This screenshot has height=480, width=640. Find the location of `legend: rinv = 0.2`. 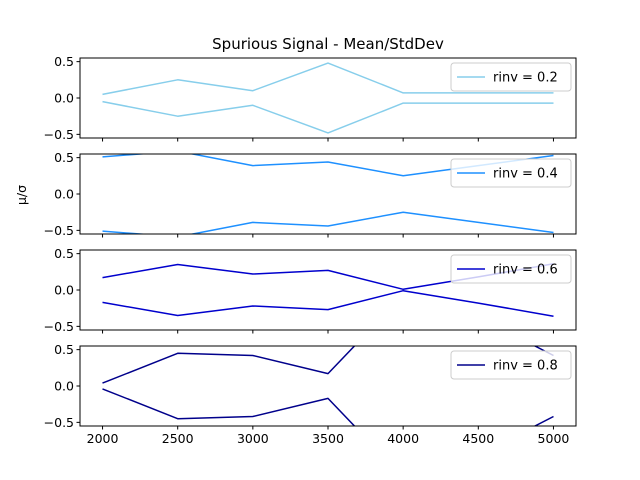

legend: rinv = 0.2 is located at coordinates (511, 77).